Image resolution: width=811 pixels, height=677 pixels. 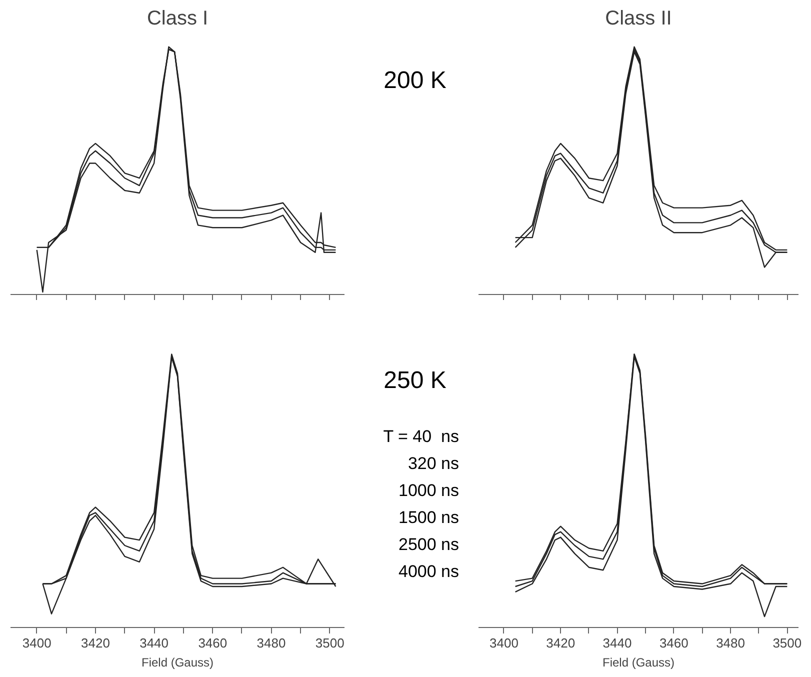 I want to click on text: 2500 ns, so click(x=428, y=545).